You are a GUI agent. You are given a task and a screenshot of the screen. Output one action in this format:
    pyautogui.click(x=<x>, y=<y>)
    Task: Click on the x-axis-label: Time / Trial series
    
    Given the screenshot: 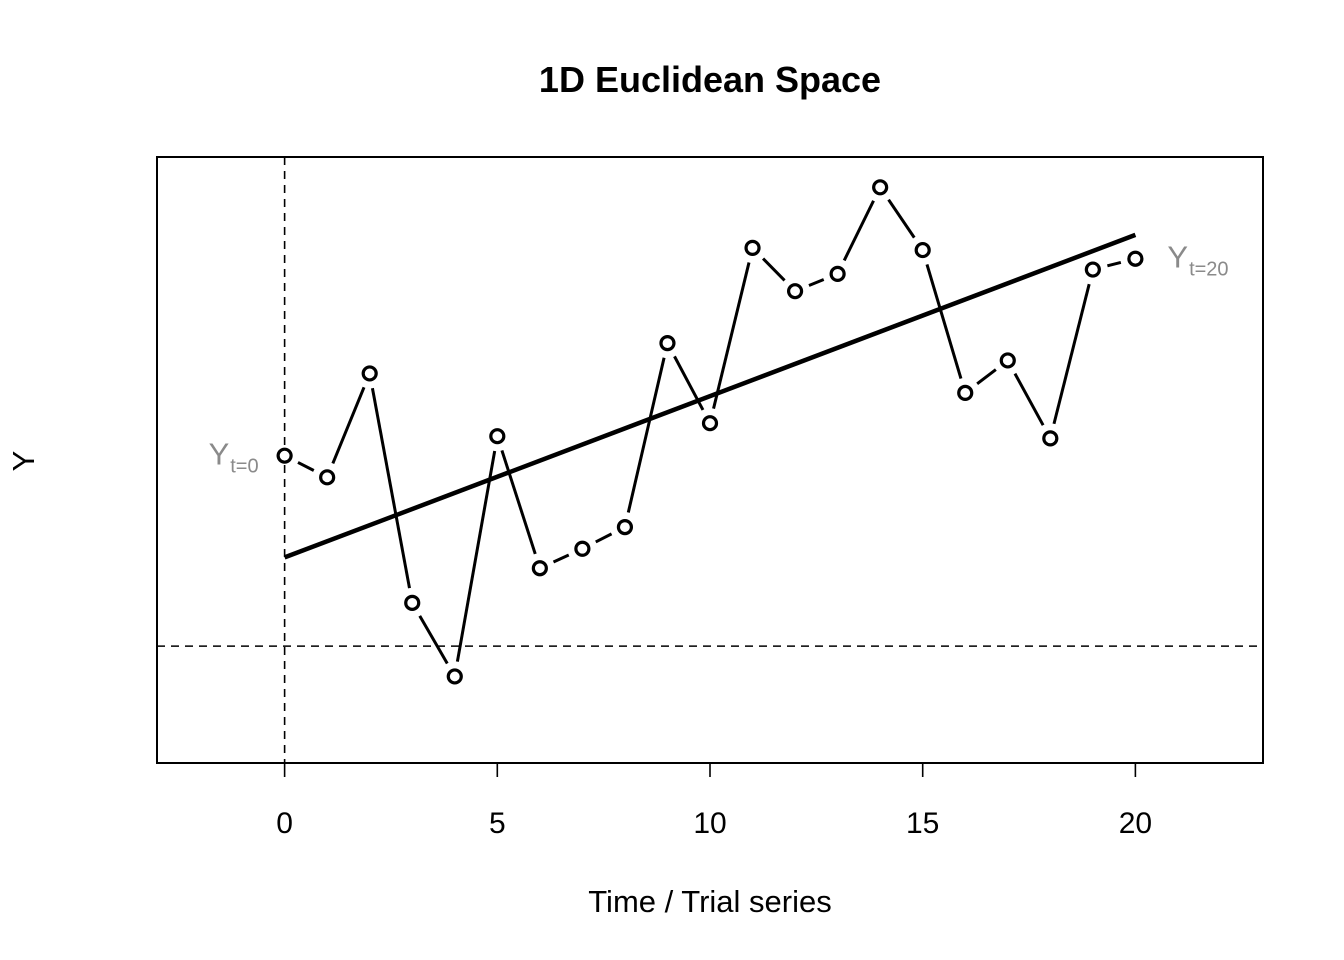 What is the action you would take?
    pyautogui.click(x=709, y=901)
    